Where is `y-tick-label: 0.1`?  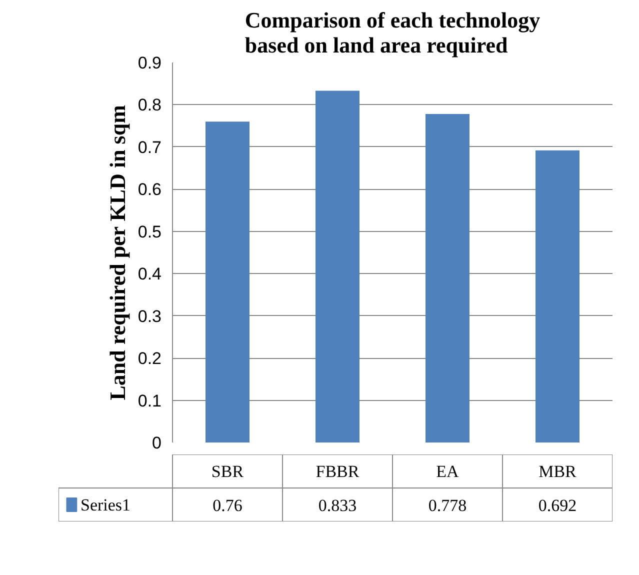
y-tick-label: 0.1 is located at coordinates (150, 400).